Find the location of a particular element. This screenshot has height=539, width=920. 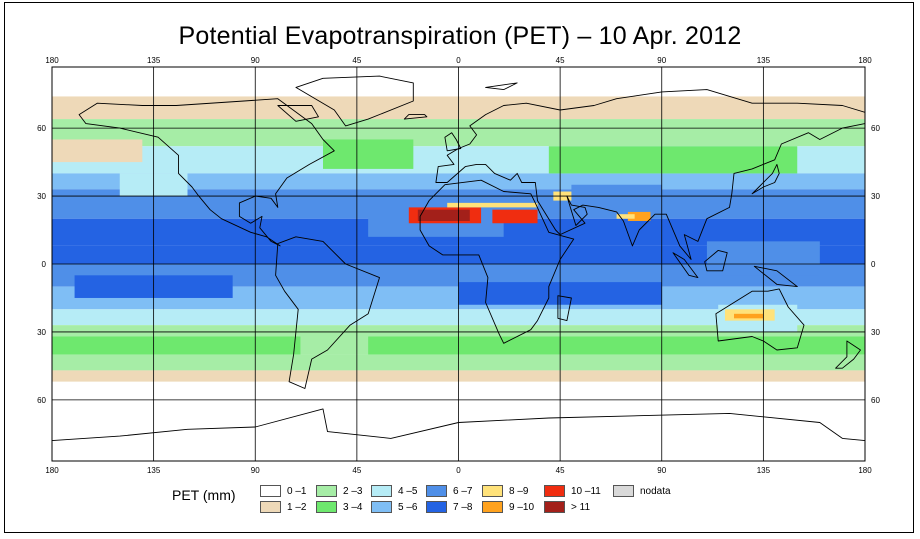

coastline-arabia-sea-gap is located at coordinates (577, 210).